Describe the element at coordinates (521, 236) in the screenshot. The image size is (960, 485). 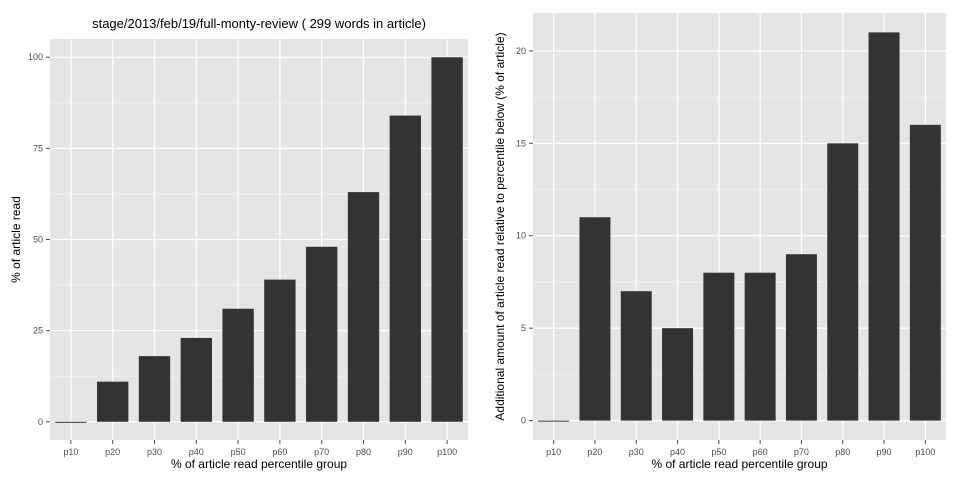
I see `y-tick-label: 10` at that location.